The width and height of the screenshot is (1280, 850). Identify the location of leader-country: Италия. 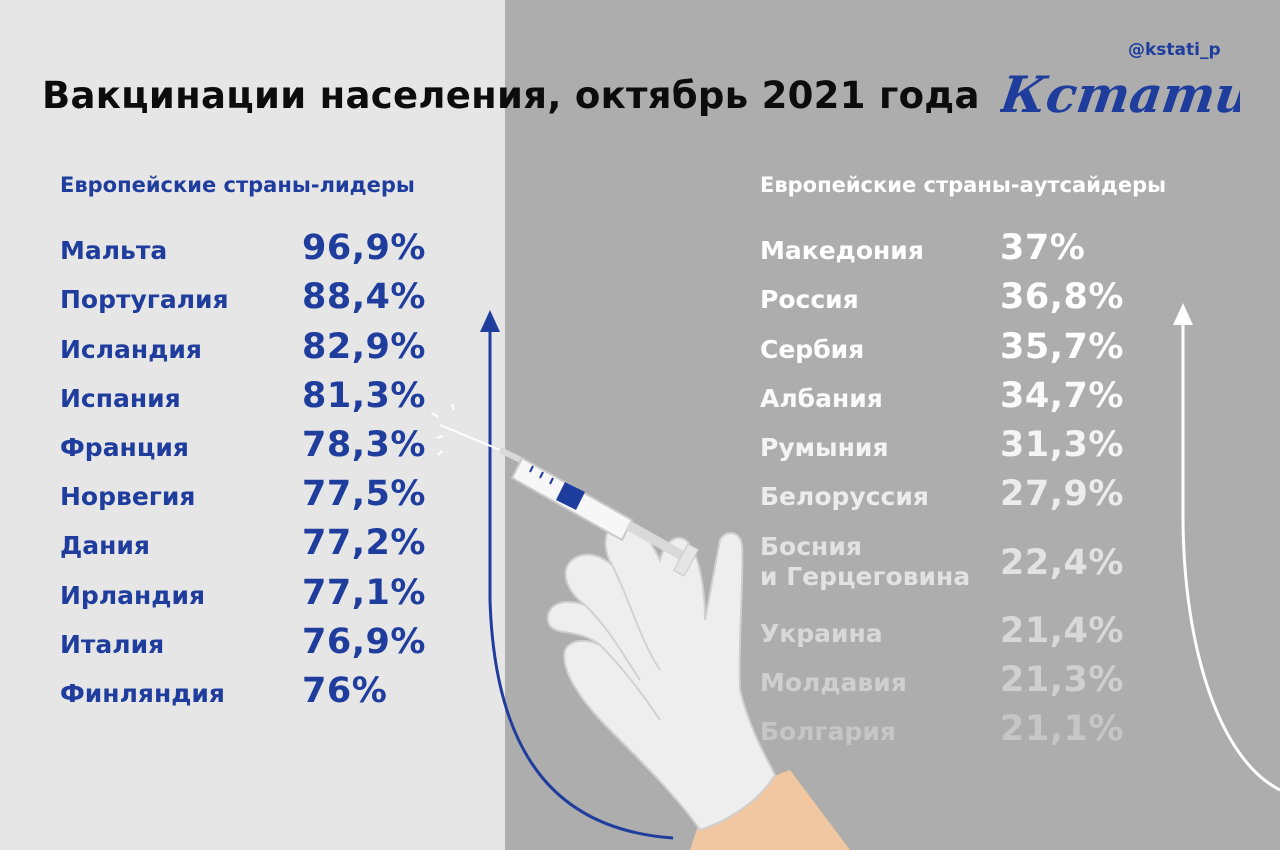
(112, 644).